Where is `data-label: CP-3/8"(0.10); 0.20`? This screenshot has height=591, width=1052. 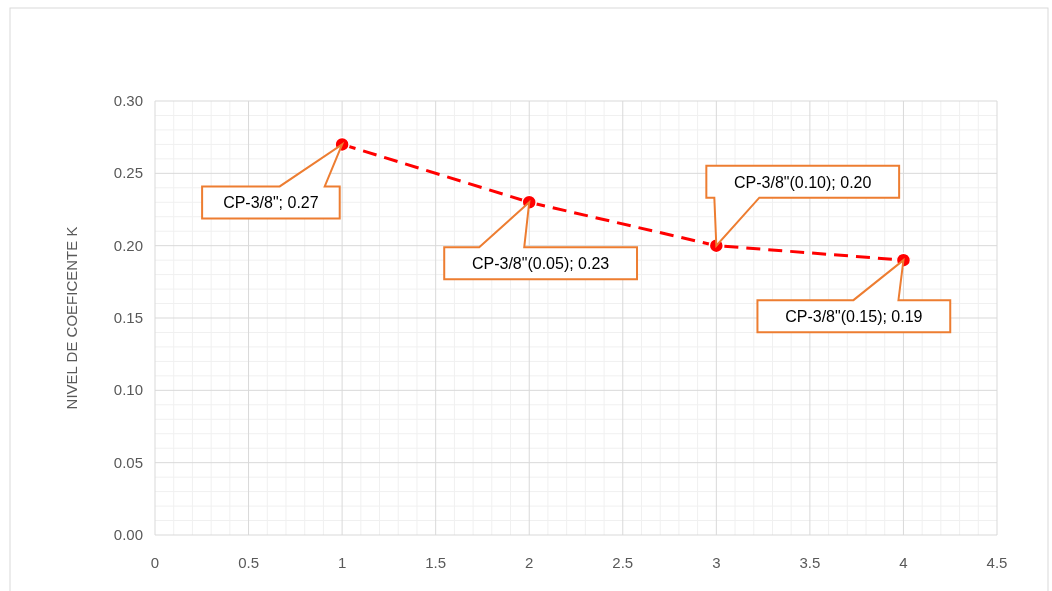
data-label: CP-3/8"(0.10); 0.20 is located at coordinates (803, 182).